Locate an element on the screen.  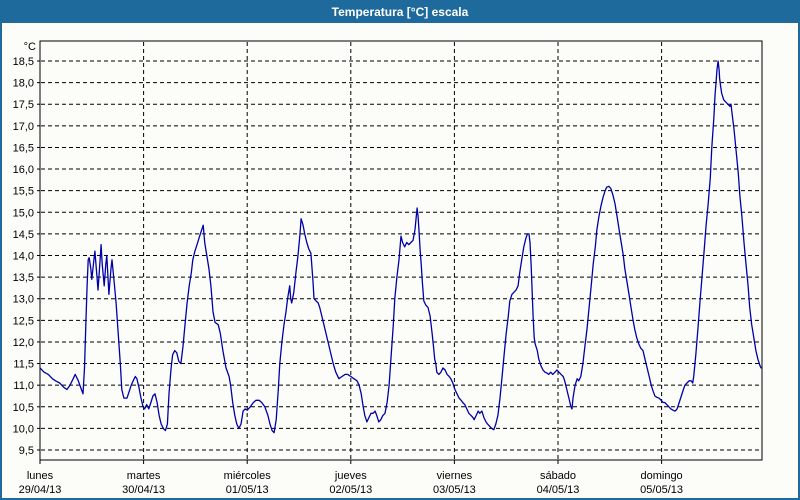
x-tick-date-label: 30/04/13 is located at coordinates (143, 490).